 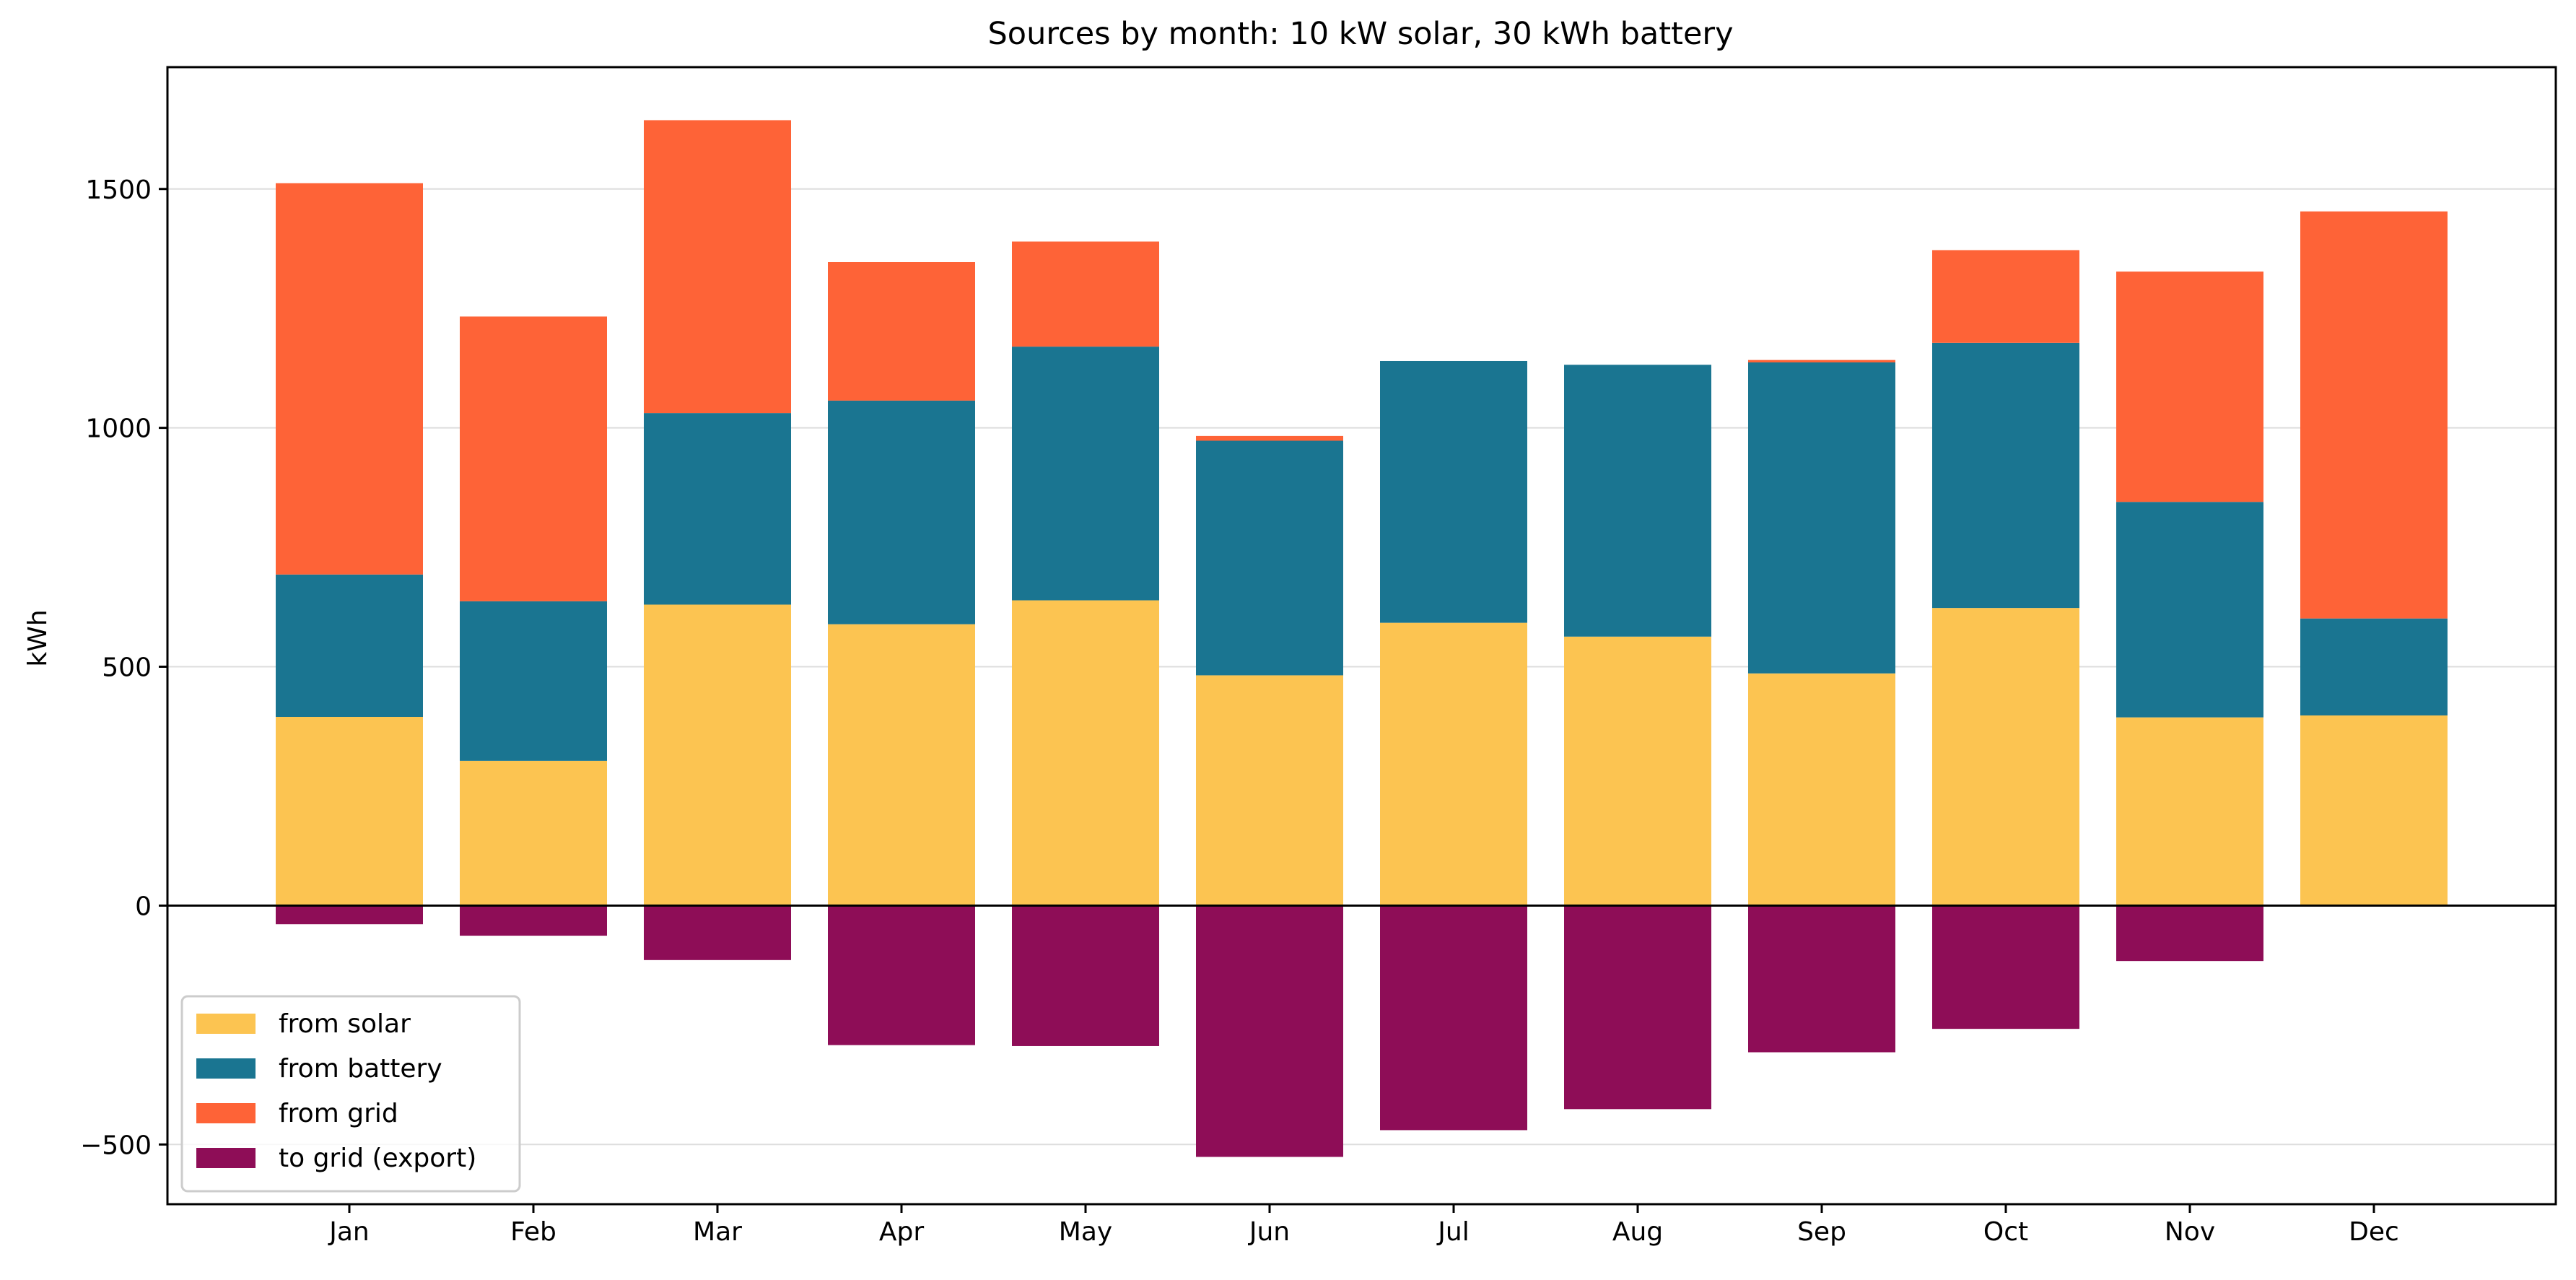 What do you see at coordinates (118, 190) in the screenshot?
I see `y-tick-label: 1500` at bounding box center [118, 190].